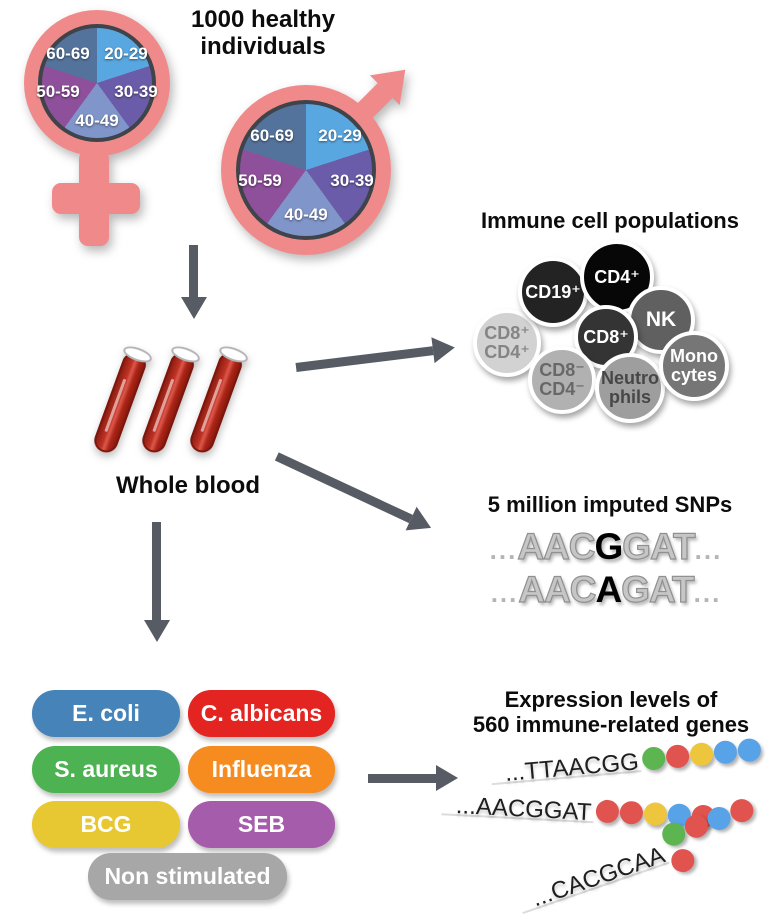  What do you see at coordinates (609, 546) in the screenshot?
I see `snp-variant-base: G` at bounding box center [609, 546].